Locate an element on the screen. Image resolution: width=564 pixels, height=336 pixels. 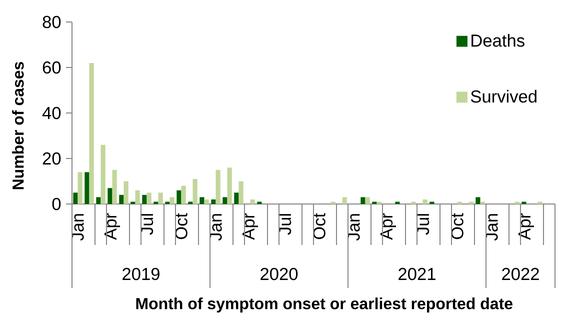
y-tick-label: 0 is located at coordinates (56, 204).